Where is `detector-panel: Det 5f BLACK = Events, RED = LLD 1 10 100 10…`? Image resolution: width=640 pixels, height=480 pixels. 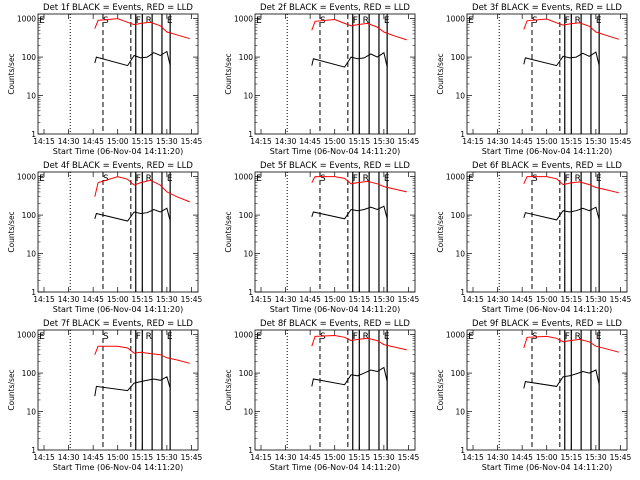 detector-panel: Det 5f BLACK = Events, RED = LLD 1 10 100 10… is located at coordinates (321, 237).